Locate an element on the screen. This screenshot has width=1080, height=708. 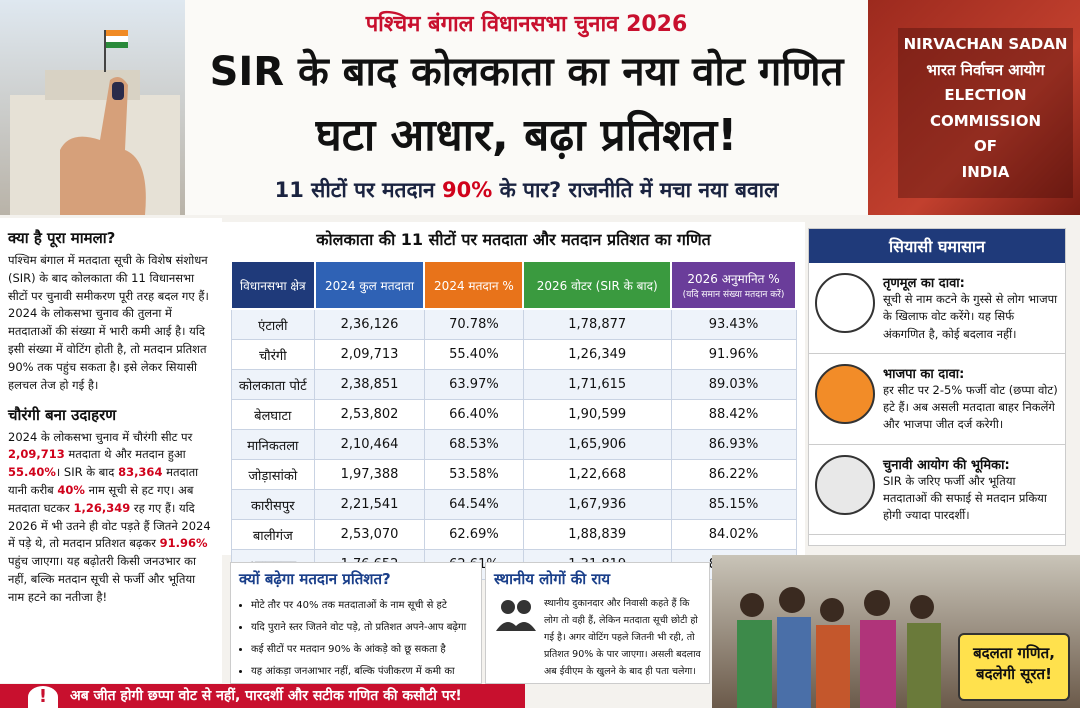
subtitle-part: 11 सीटों पर मतदान is located at coordinates (358, 190).